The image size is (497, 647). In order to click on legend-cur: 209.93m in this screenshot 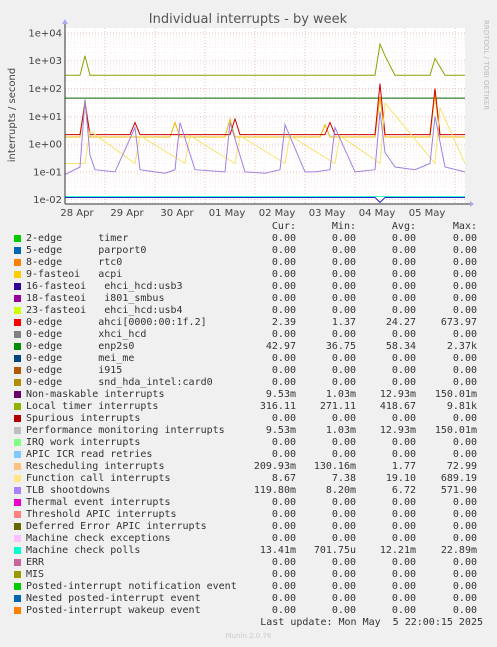, I will do `click(274, 466)`.